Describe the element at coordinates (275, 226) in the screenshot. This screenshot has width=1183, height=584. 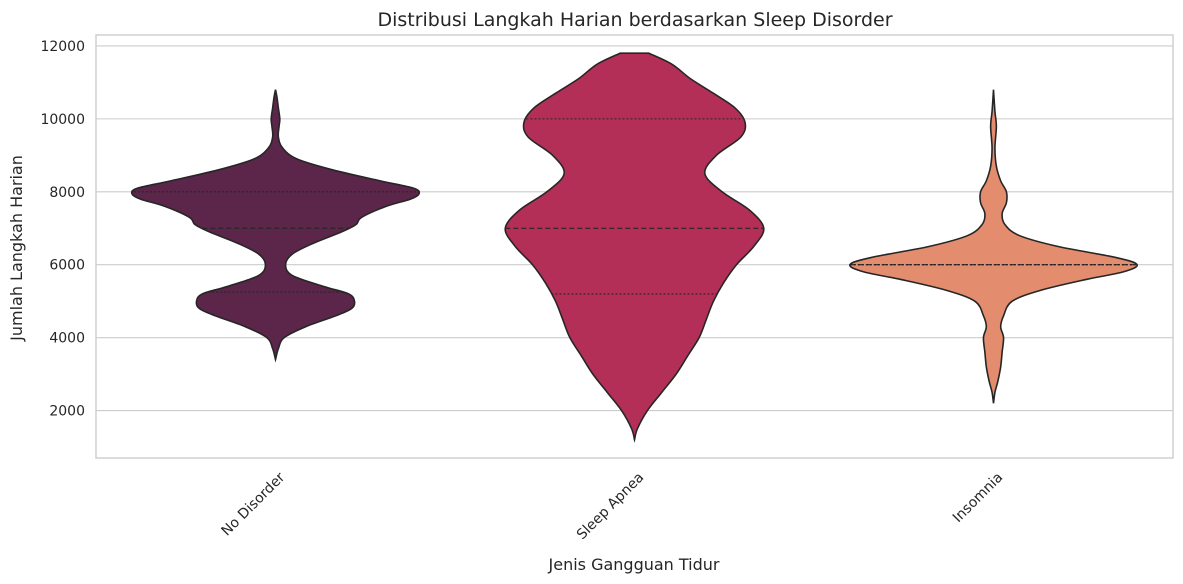
I see `violin-no-disorder` at that location.